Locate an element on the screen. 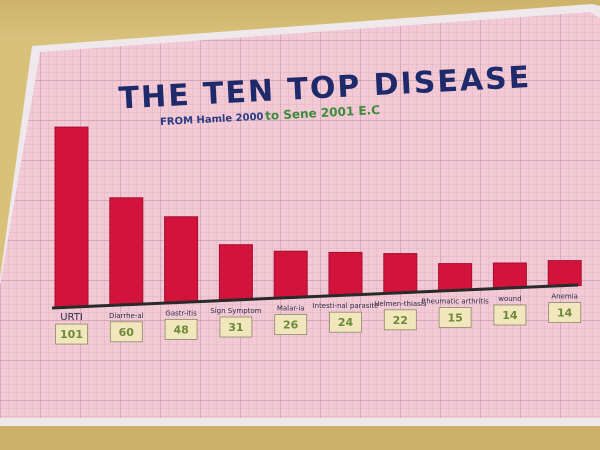 The height and width of the screenshot is (450, 600). category-label-9: wound is located at coordinates (509, 299).